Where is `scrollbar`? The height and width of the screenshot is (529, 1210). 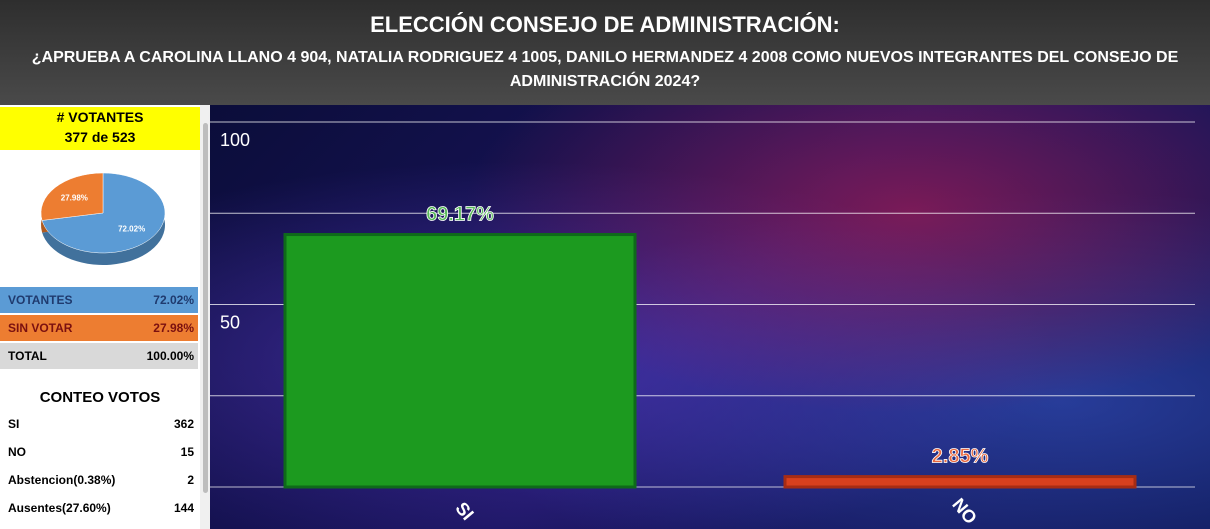 scrollbar is located at coordinates (205, 317).